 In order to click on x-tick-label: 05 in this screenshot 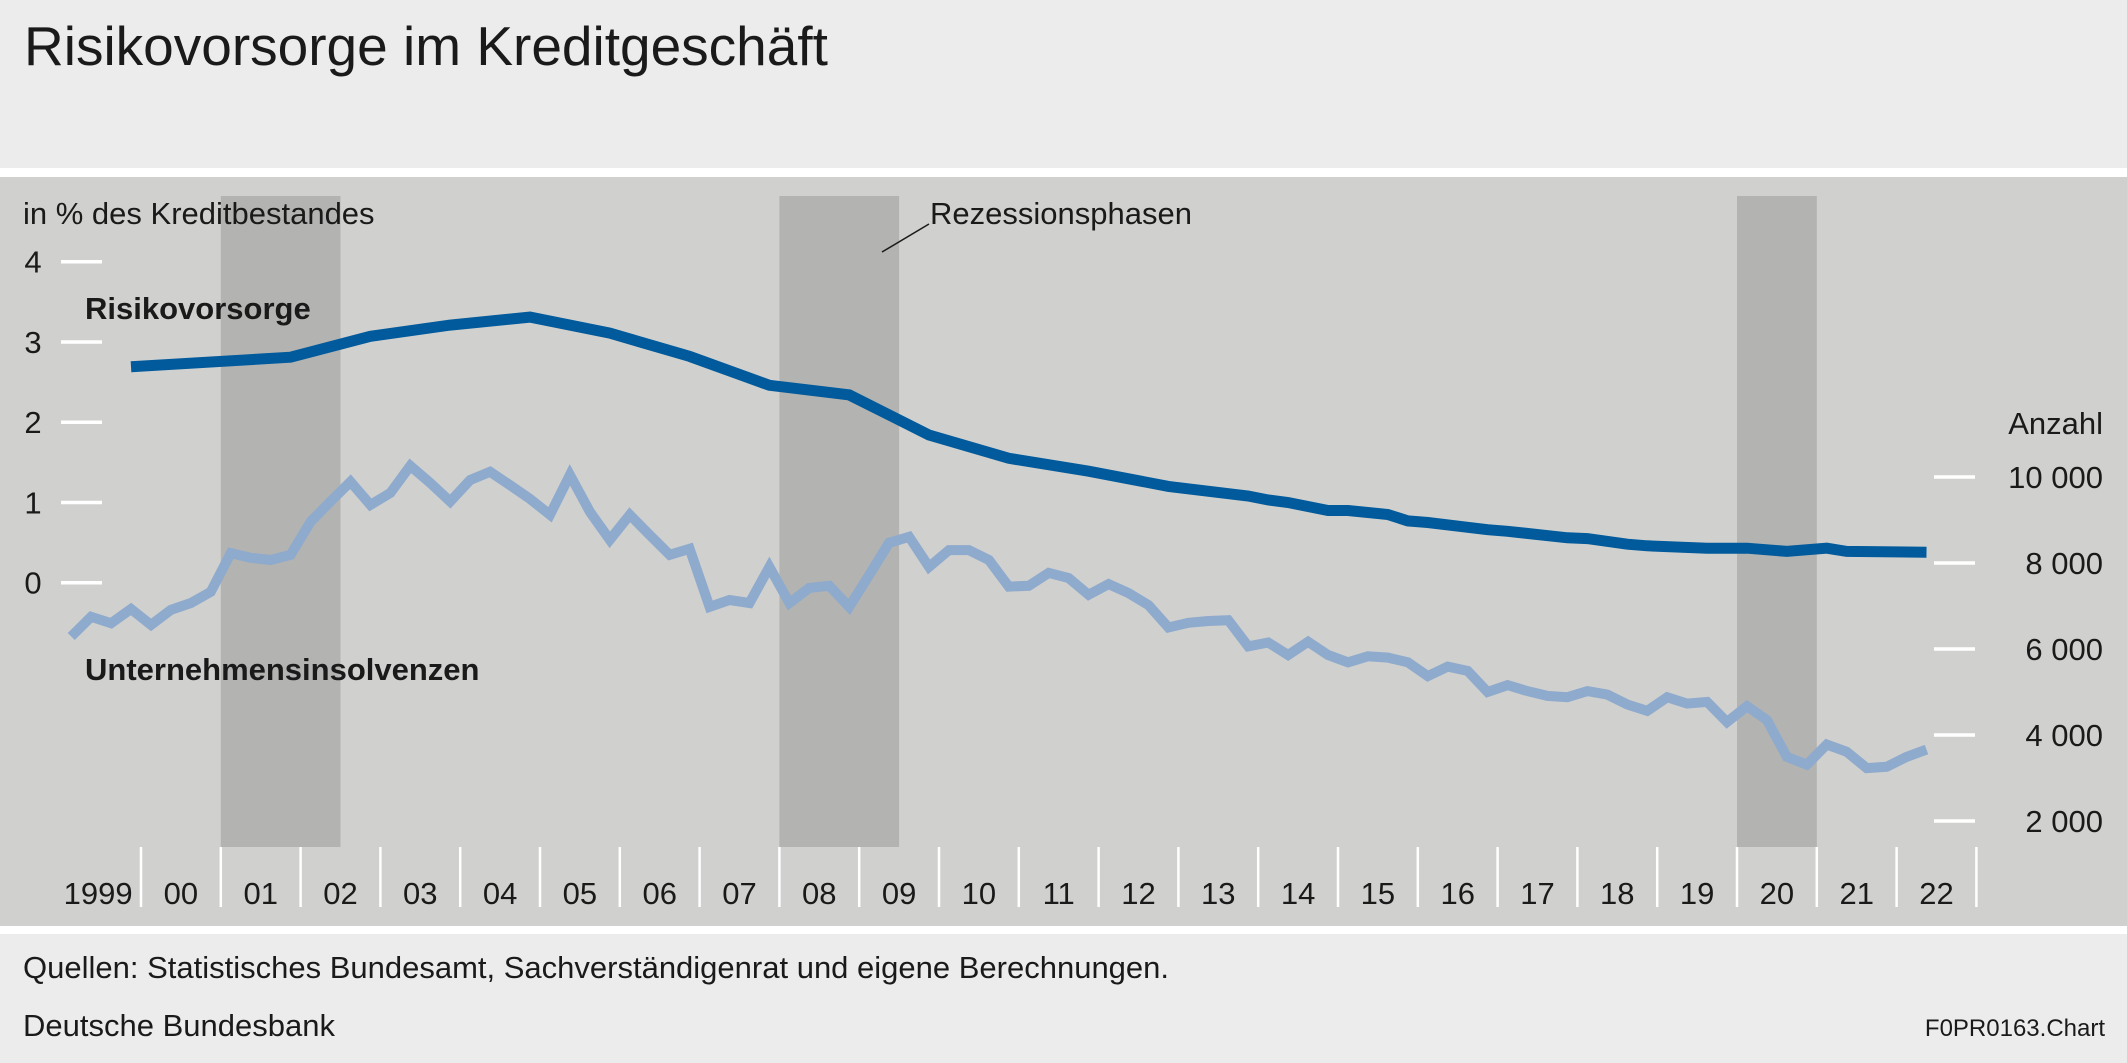, I will do `click(580, 893)`.